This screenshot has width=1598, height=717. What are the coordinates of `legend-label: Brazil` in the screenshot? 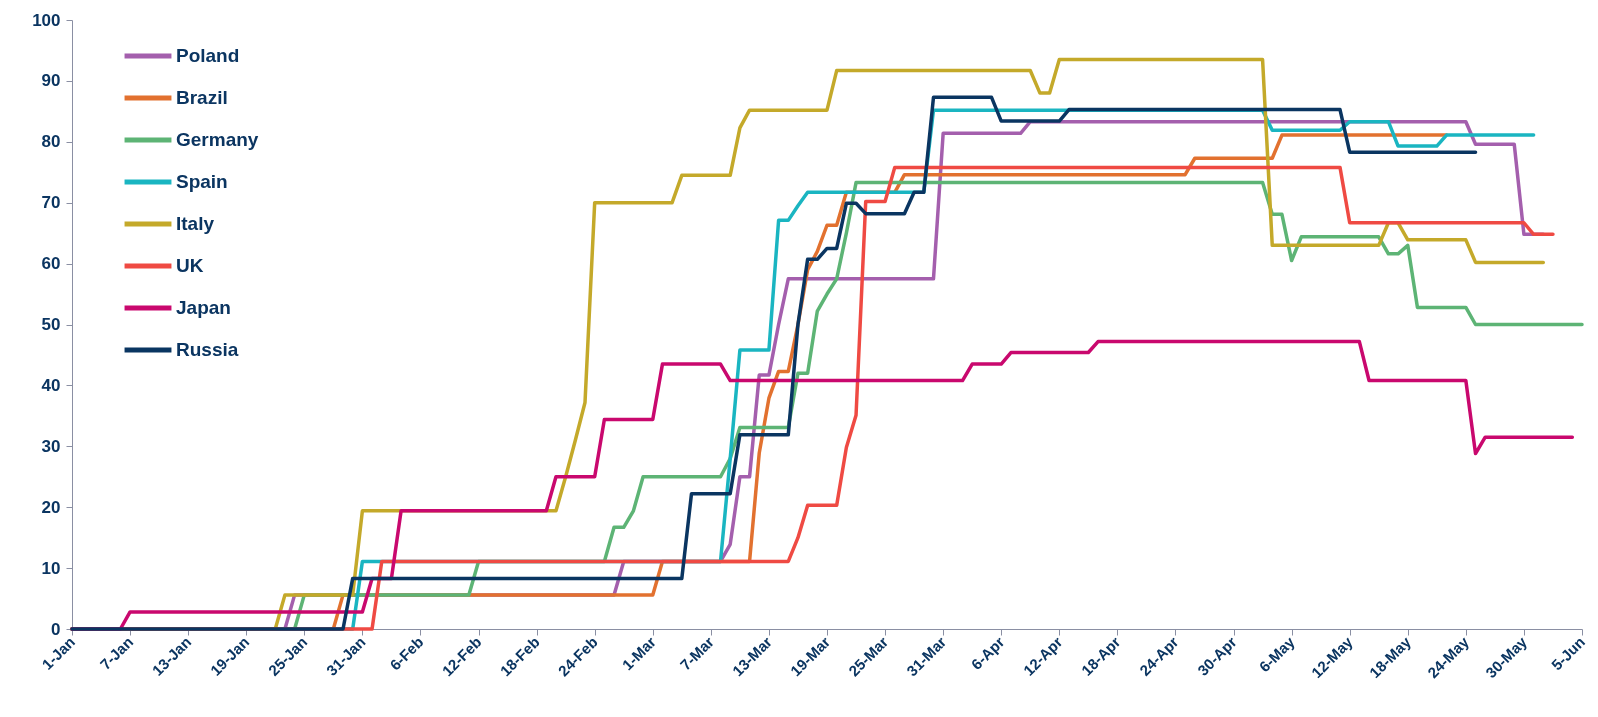 It's located at (202, 97).